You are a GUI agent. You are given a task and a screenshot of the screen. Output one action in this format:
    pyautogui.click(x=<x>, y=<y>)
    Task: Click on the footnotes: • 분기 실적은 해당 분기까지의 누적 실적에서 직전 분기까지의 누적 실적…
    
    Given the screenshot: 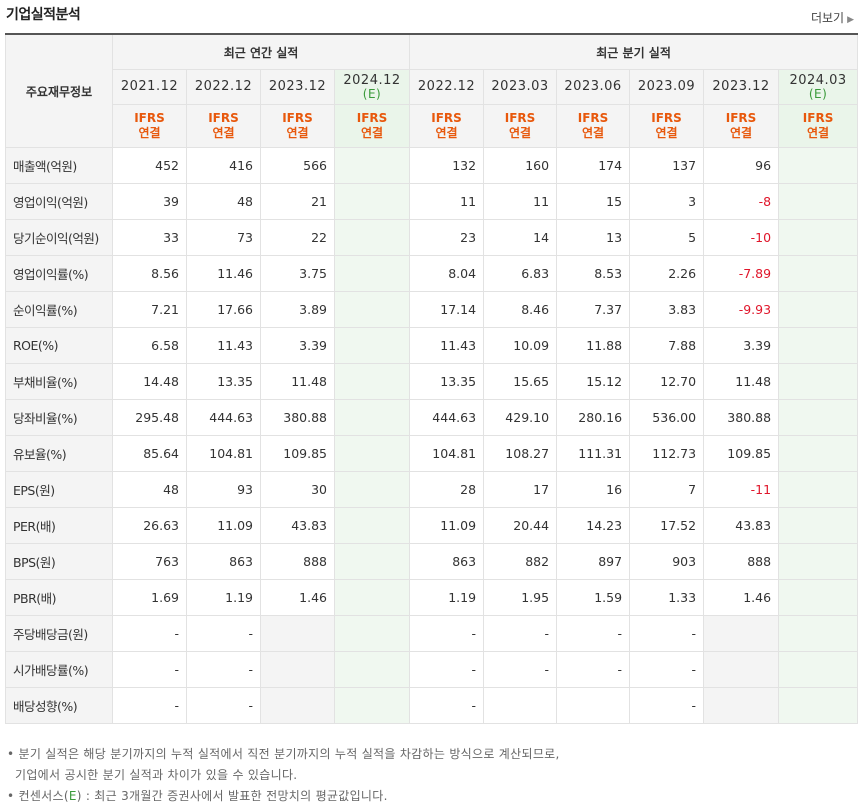 What is the action you would take?
    pyautogui.click(x=283, y=775)
    